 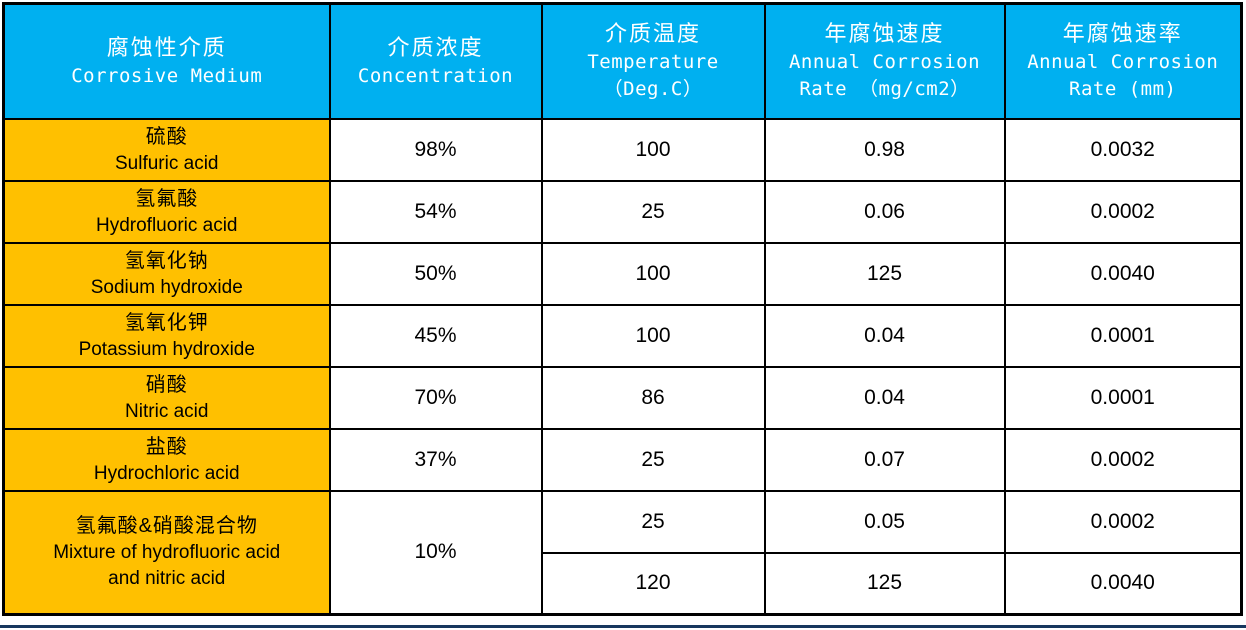 I want to click on table-row-hydrofluoric-acid: 氢氟酸 Hydrofluoric acid 54% 25 0.06 0.0002, so click(x=622, y=211).